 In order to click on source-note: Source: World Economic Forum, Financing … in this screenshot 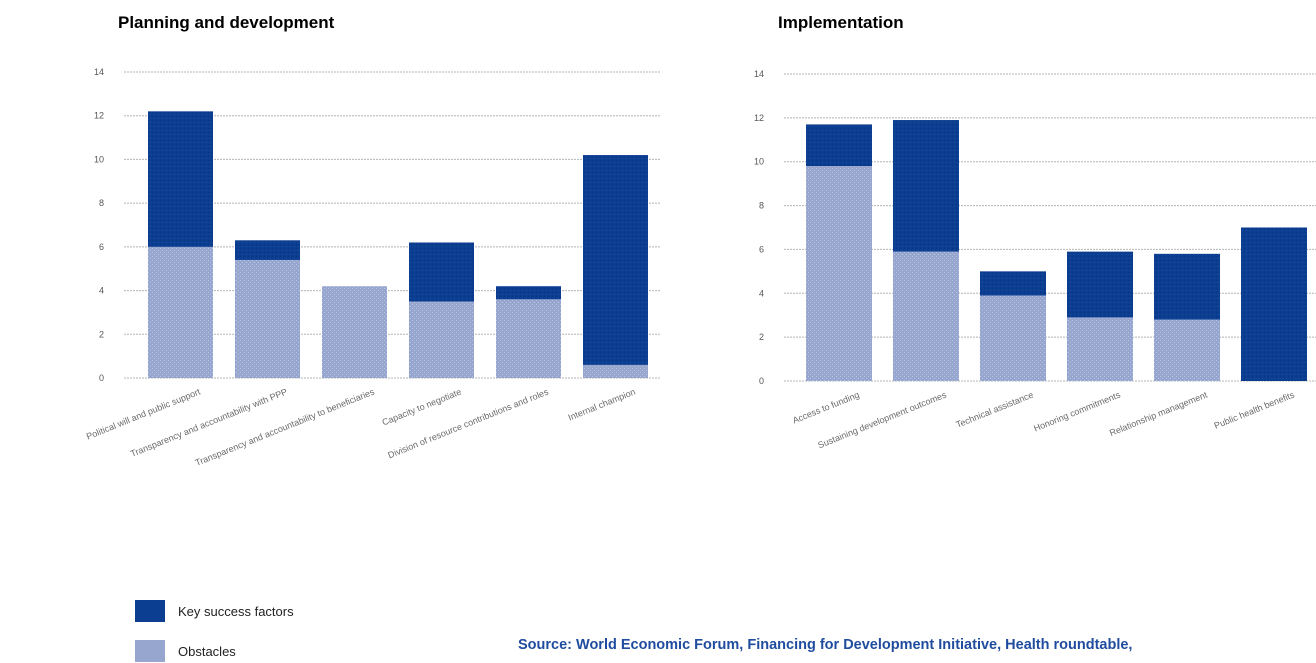, I will do `click(825, 645)`.